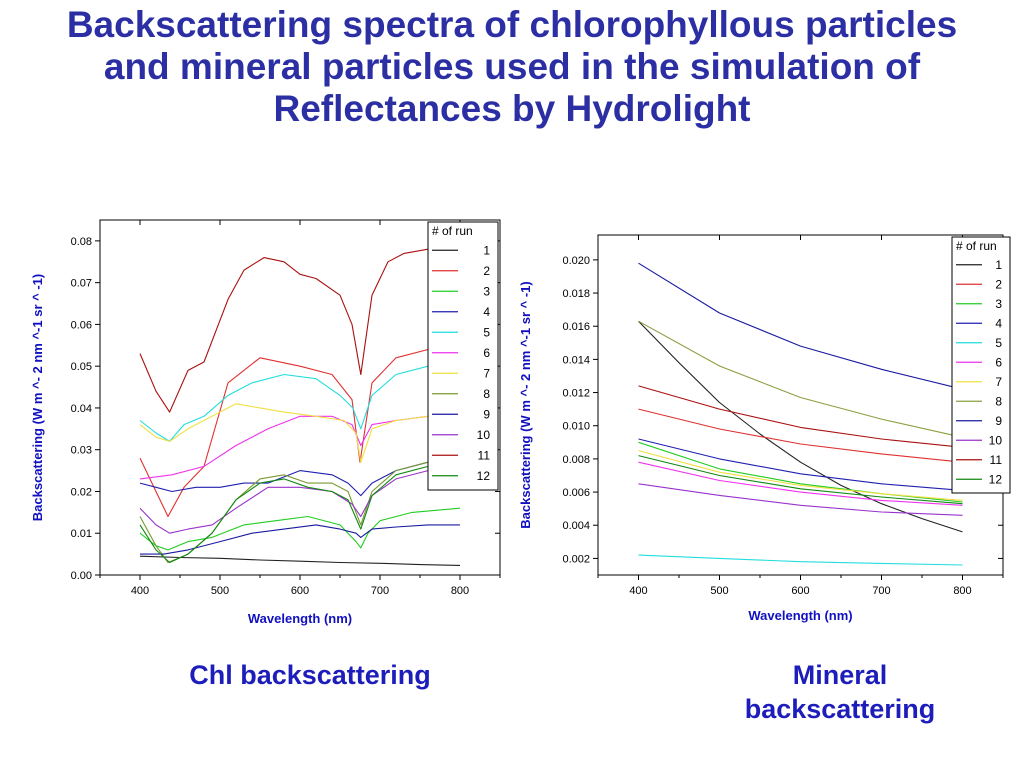 This screenshot has height=768, width=1024. I want to click on y-tick-label: 0.014, so click(576, 360).